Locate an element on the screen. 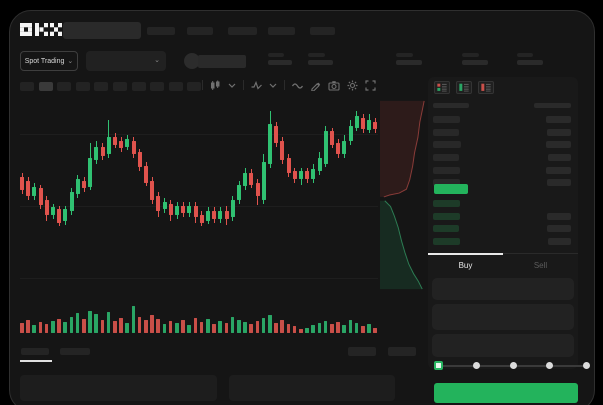  draw-icon is located at coordinates (315, 85).